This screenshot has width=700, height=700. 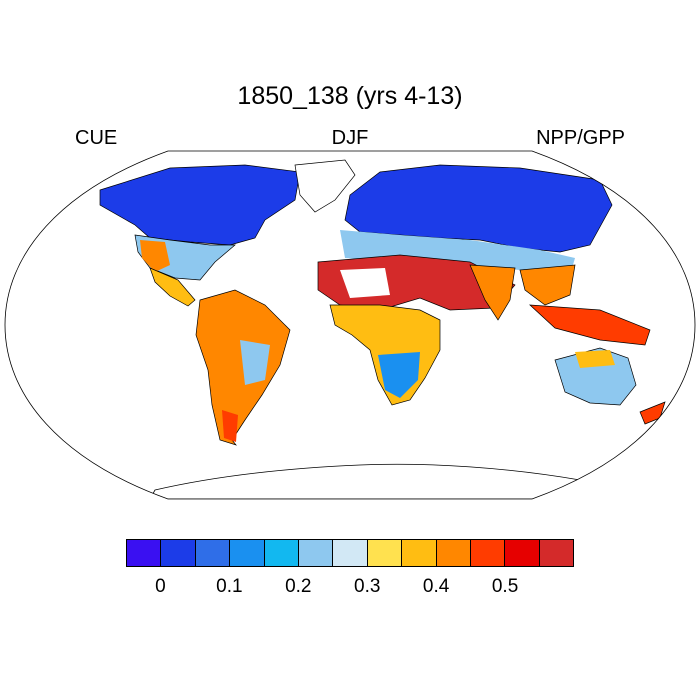 I want to click on colorbar, so click(x=350, y=553).